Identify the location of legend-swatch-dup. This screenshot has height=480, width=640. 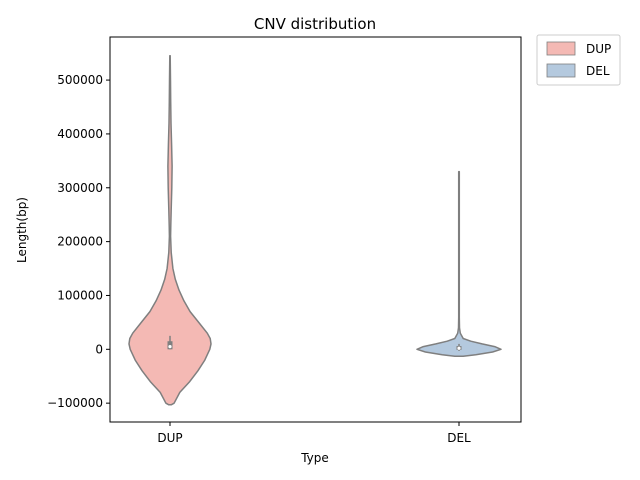
(561, 48).